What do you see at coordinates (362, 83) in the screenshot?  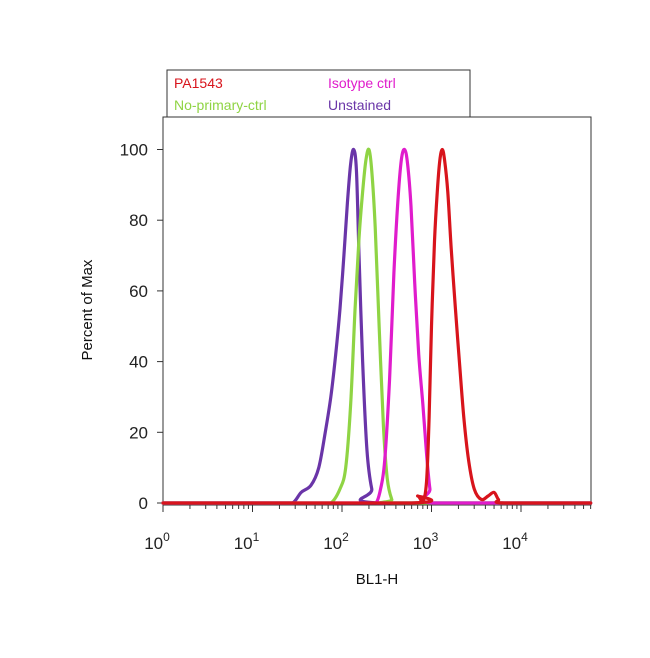 I see `legend-item-isotype-ctrl: Isotype ctrl` at bounding box center [362, 83].